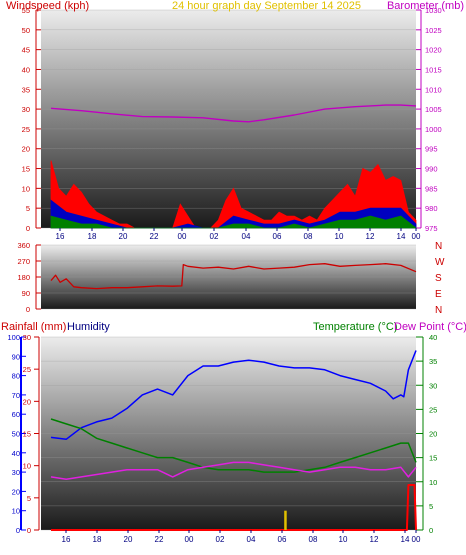  What do you see at coordinates (431, 506) in the screenshot?
I see `temperature-tick-label: 5` at bounding box center [431, 506].